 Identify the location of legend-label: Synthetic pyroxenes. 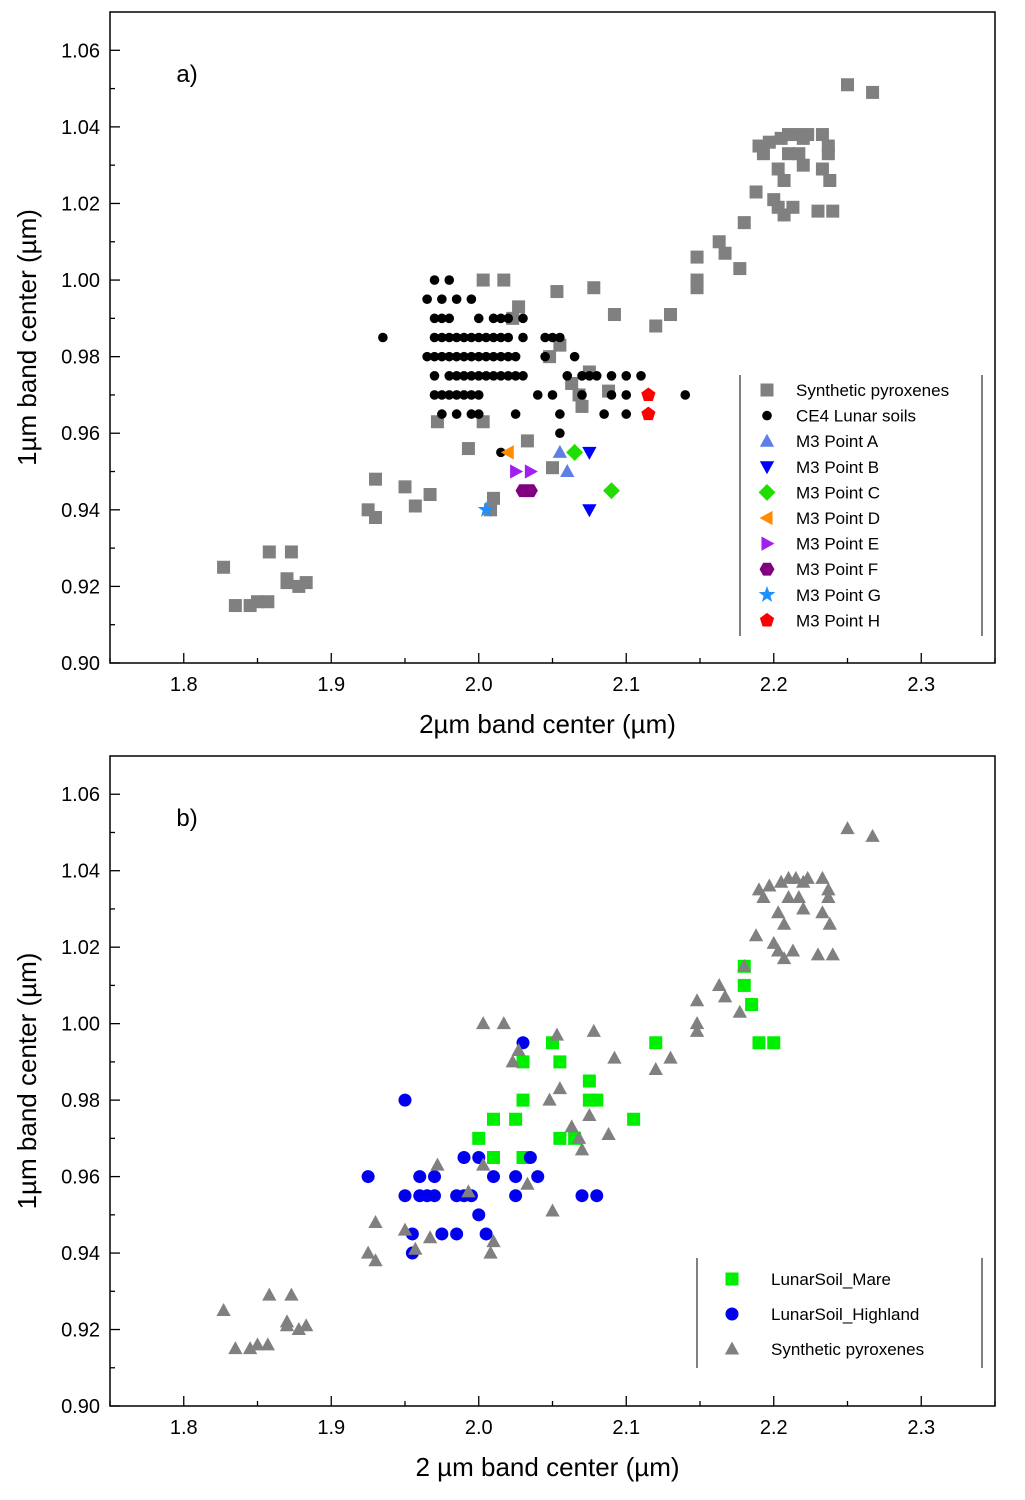
(847, 1349).